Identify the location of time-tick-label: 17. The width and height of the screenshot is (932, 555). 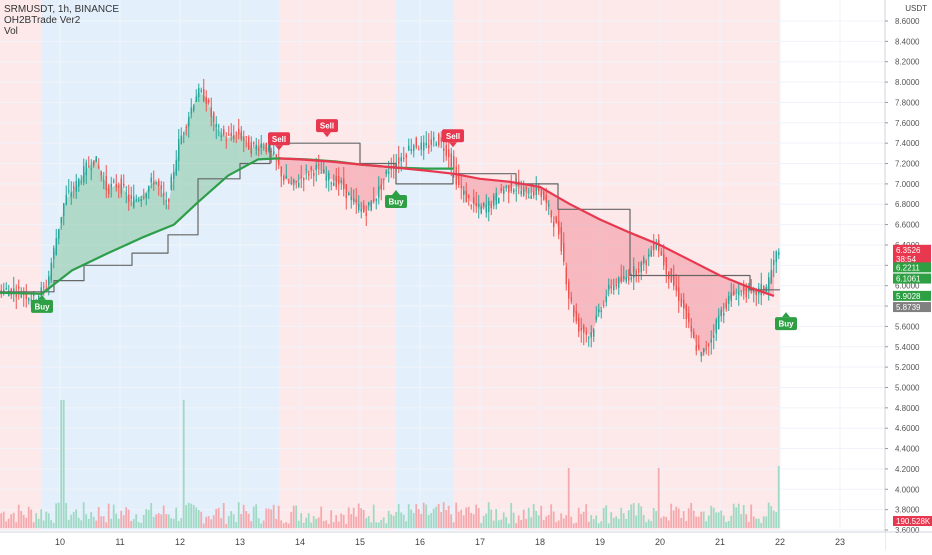
(480, 542).